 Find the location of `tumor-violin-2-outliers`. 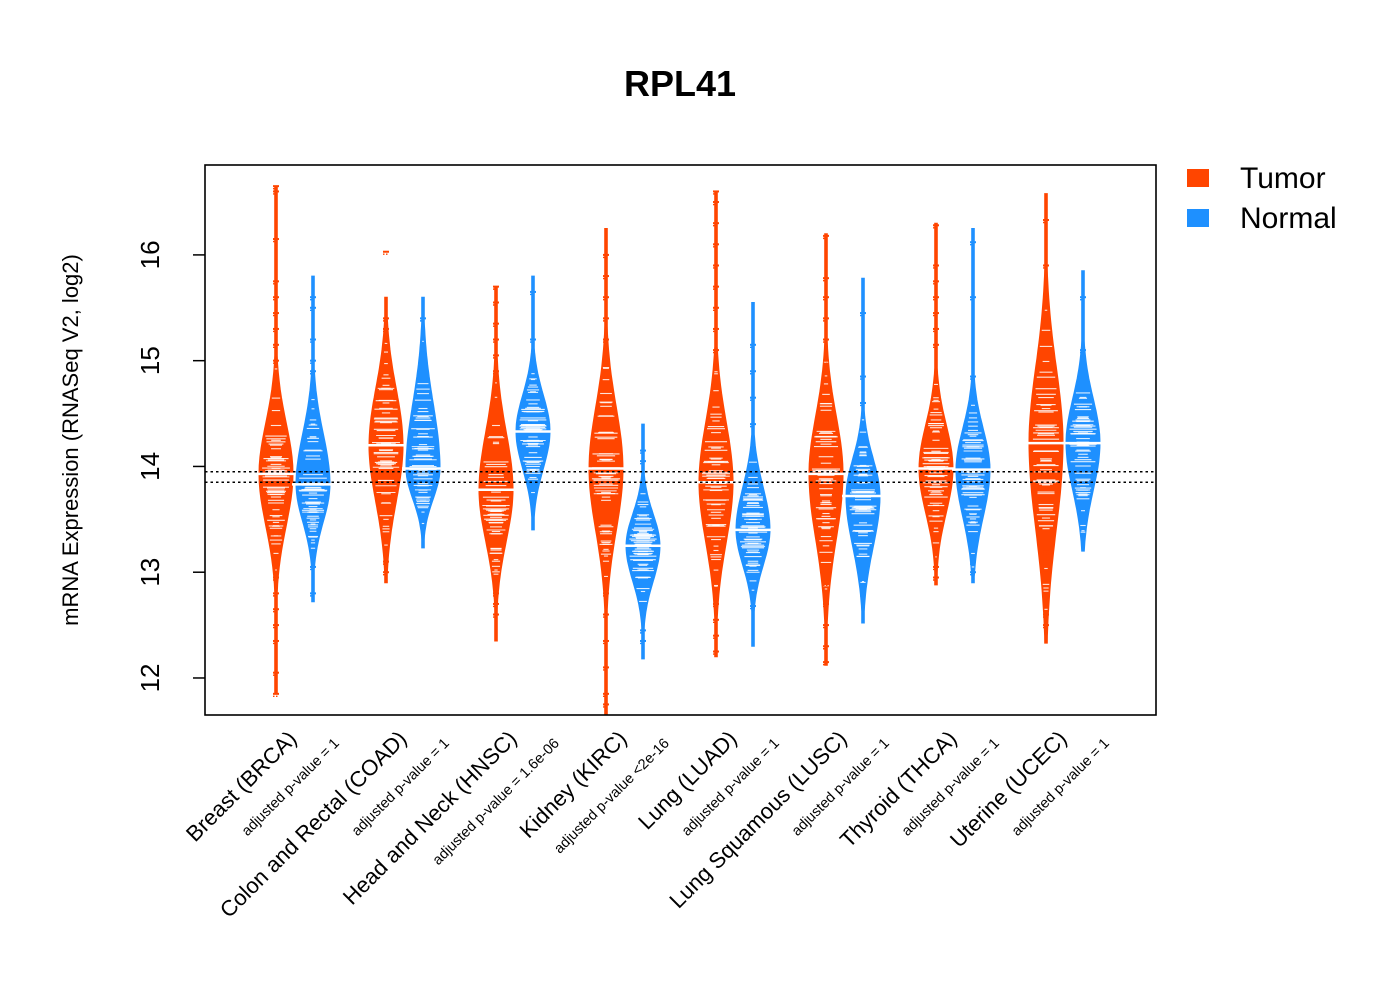

tumor-violin-2-outliers is located at coordinates (496, 451).